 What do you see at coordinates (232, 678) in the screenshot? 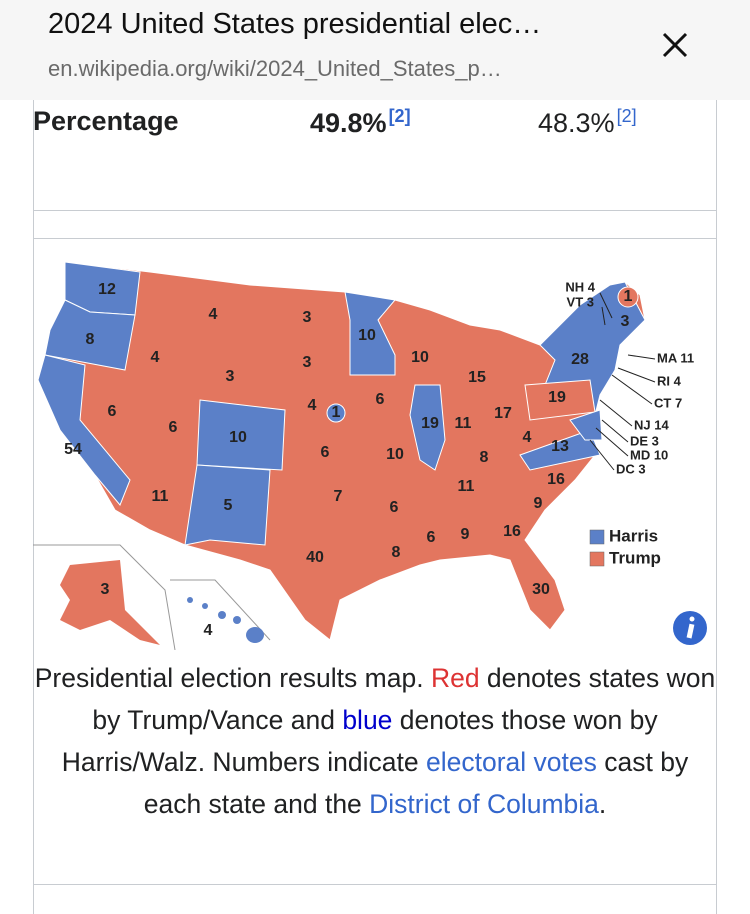
I see `caption-text: Presidential election results map.` at bounding box center [232, 678].